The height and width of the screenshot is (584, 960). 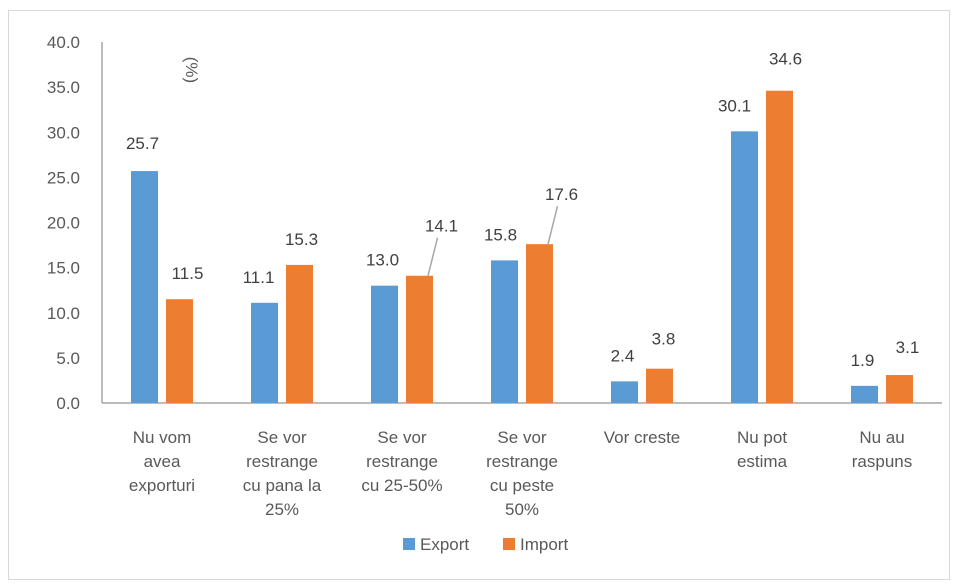 I want to click on y-tick-label: 20.0, so click(x=63, y=223).